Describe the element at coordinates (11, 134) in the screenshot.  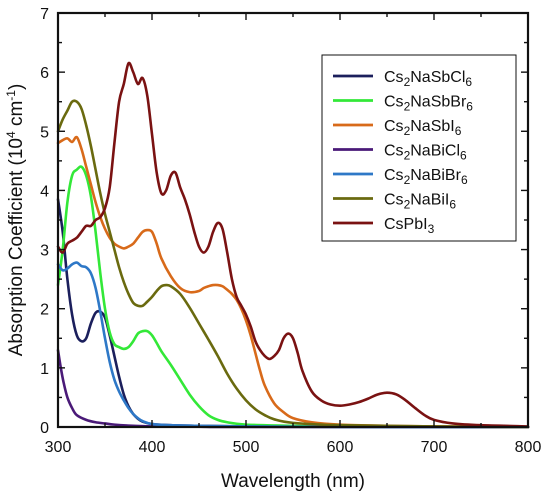
I see `y-axis-title-sup1: 4` at that location.